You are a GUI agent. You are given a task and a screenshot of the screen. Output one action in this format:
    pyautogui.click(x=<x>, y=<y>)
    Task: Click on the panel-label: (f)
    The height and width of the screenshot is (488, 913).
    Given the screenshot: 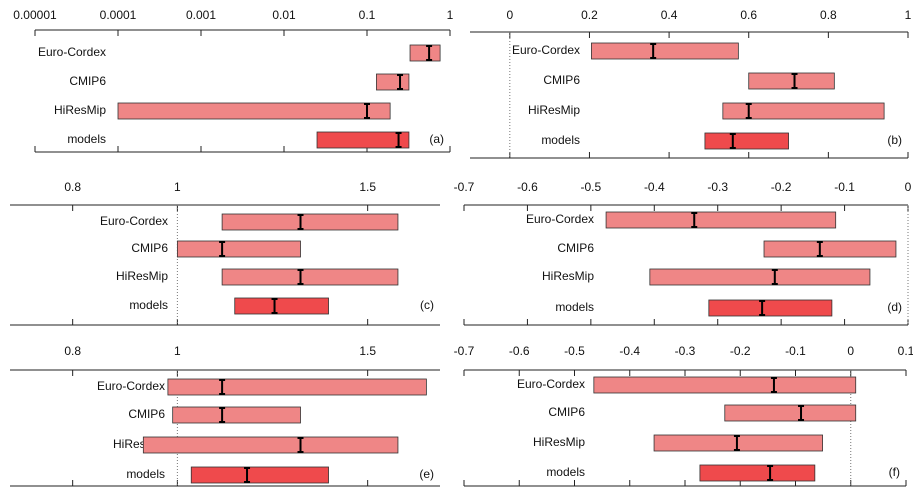 What is the action you would take?
    pyautogui.click(x=894, y=472)
    